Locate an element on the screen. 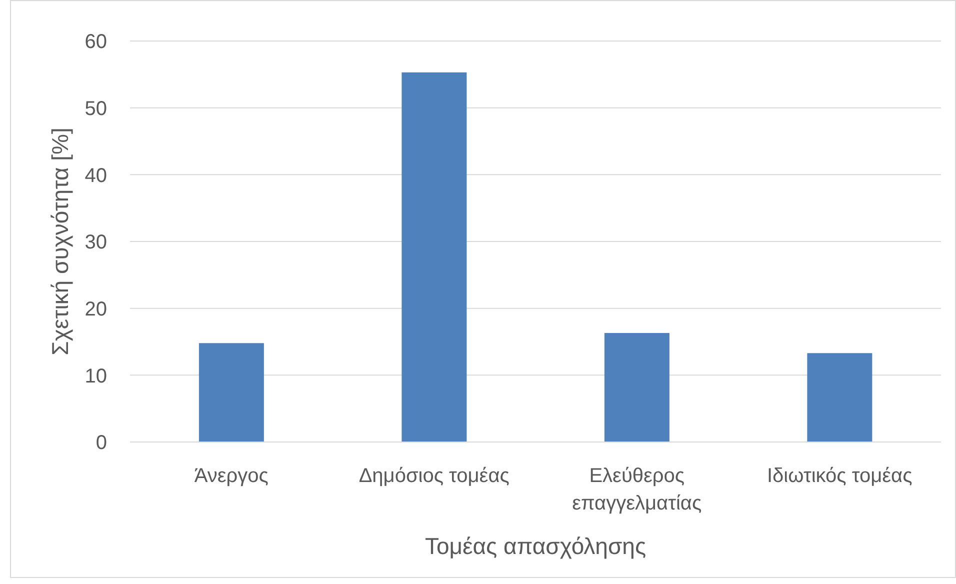  y-tick-label: 60 is located at coordinates (95, 42).